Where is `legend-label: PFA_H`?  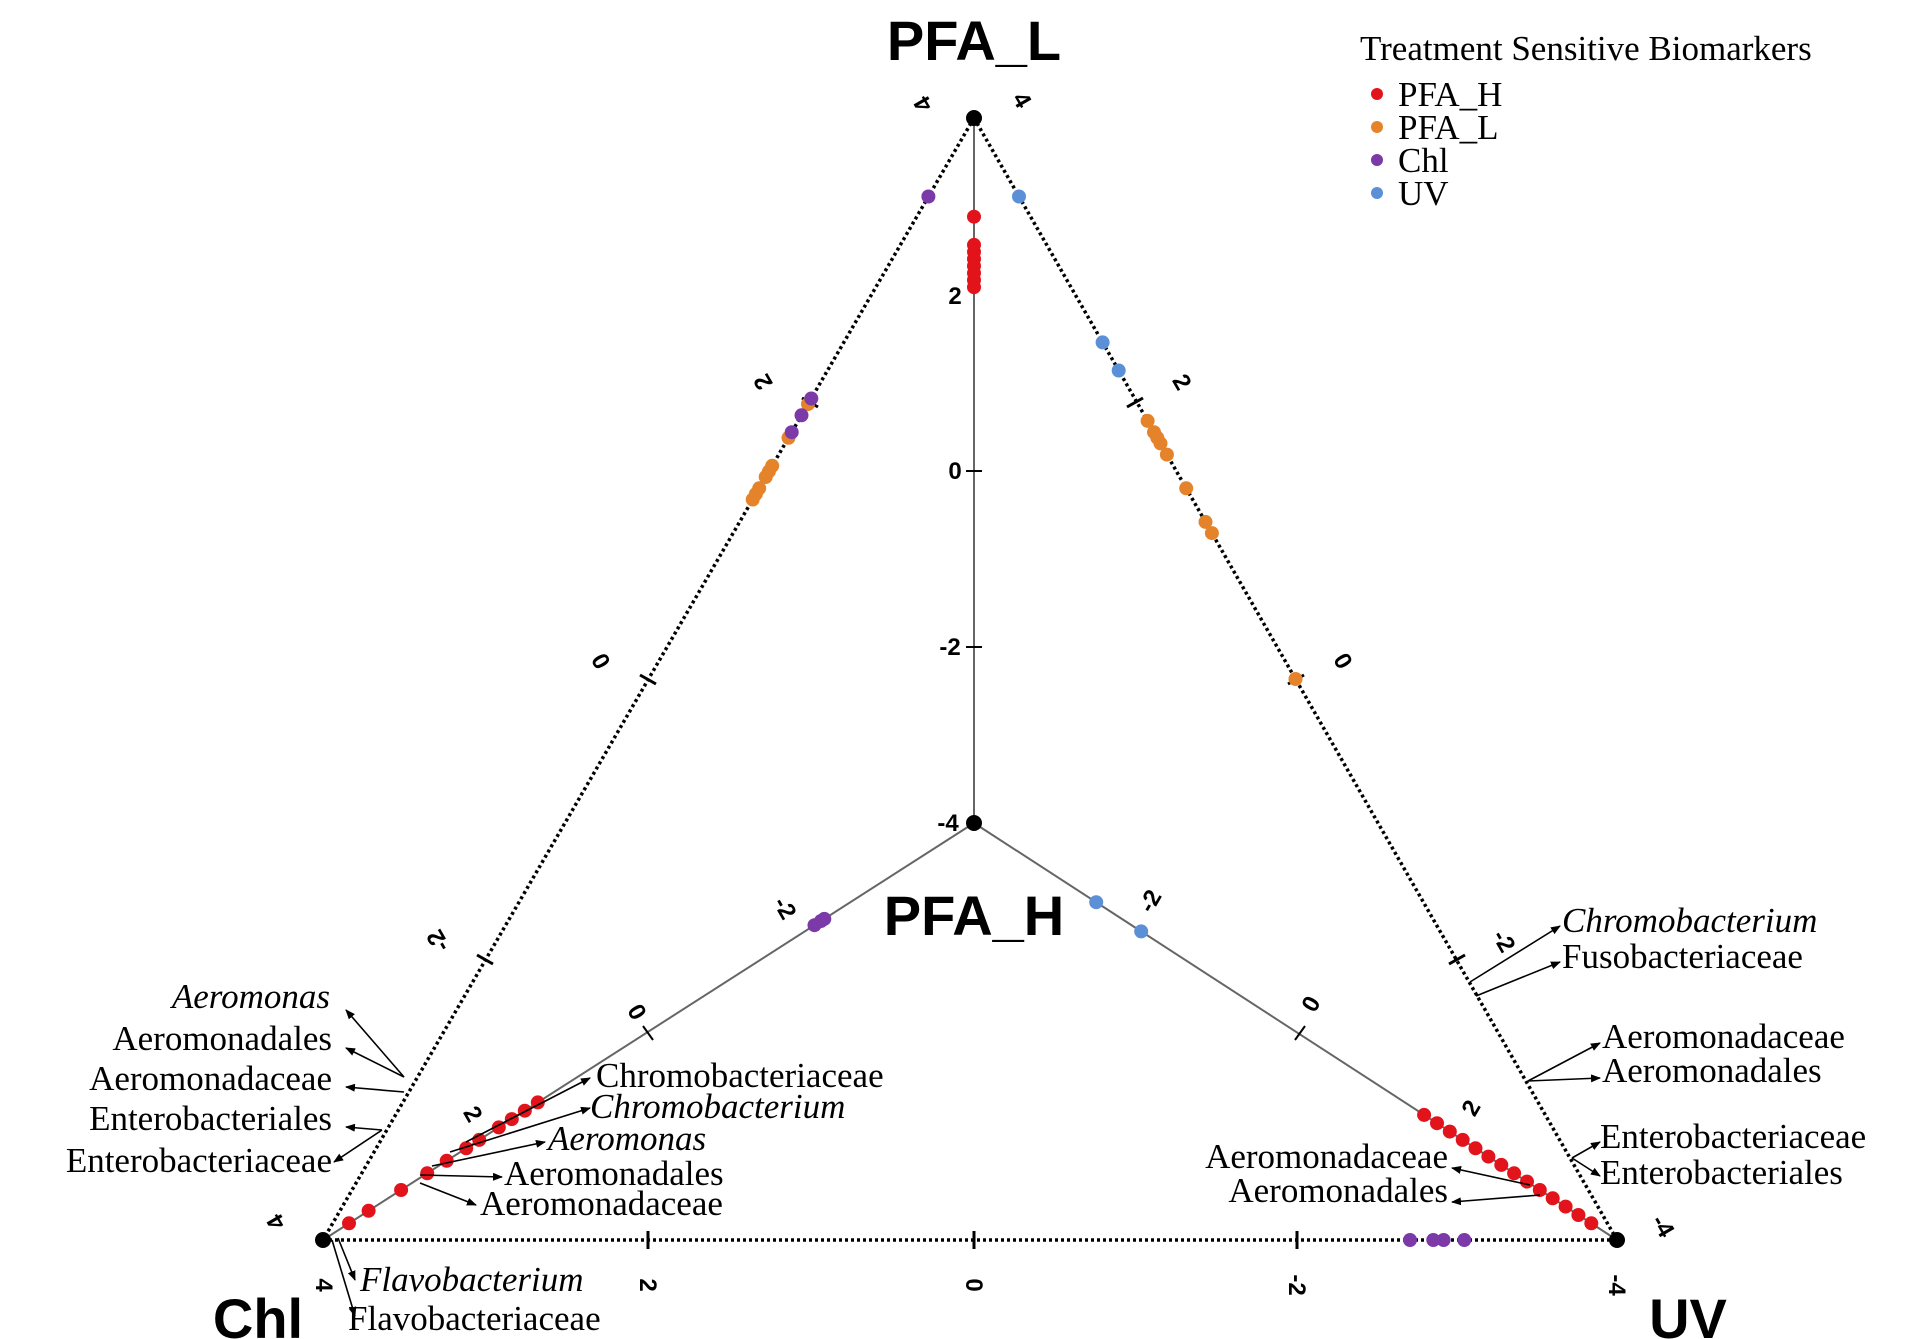 legend-label: PFA_H is located at coordinates (1450, 94).